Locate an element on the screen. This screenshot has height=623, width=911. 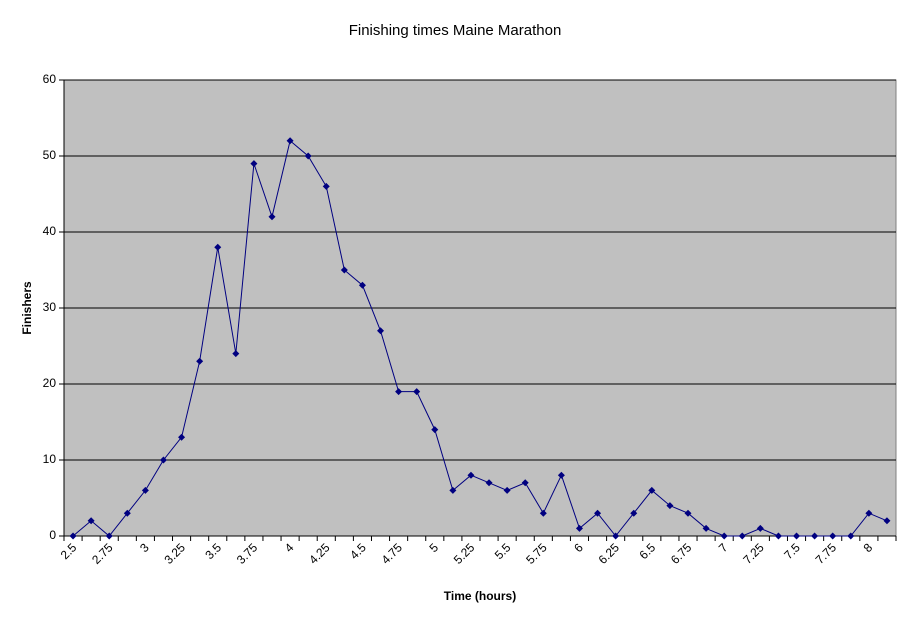
x-tick-label: 4.75 is located at coordinates (392, 553).